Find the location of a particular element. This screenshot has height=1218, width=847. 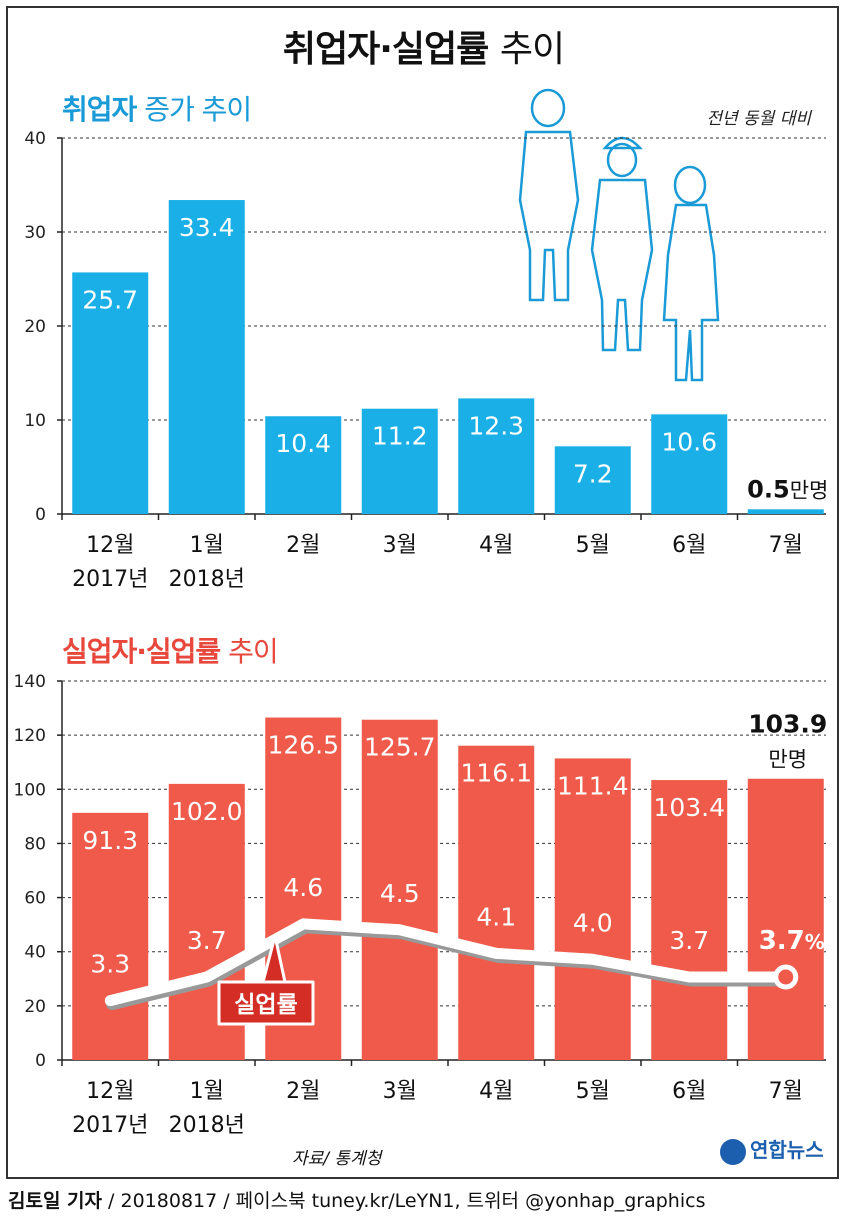

rate-value-label: 4.0 is located at coordinates (593, 922).